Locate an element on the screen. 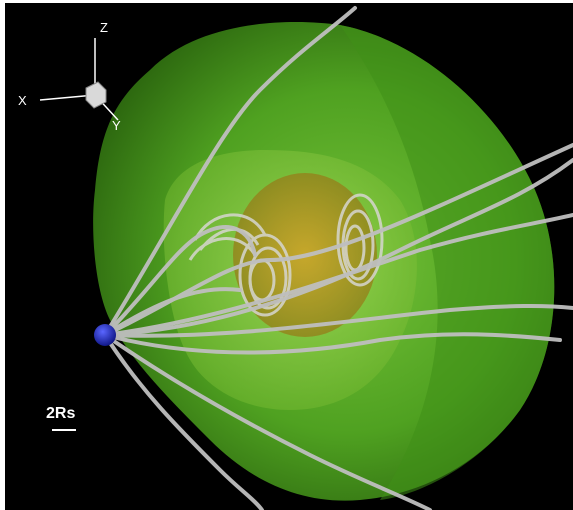  axis-label-z: Z is located at coordinates (104, 27).